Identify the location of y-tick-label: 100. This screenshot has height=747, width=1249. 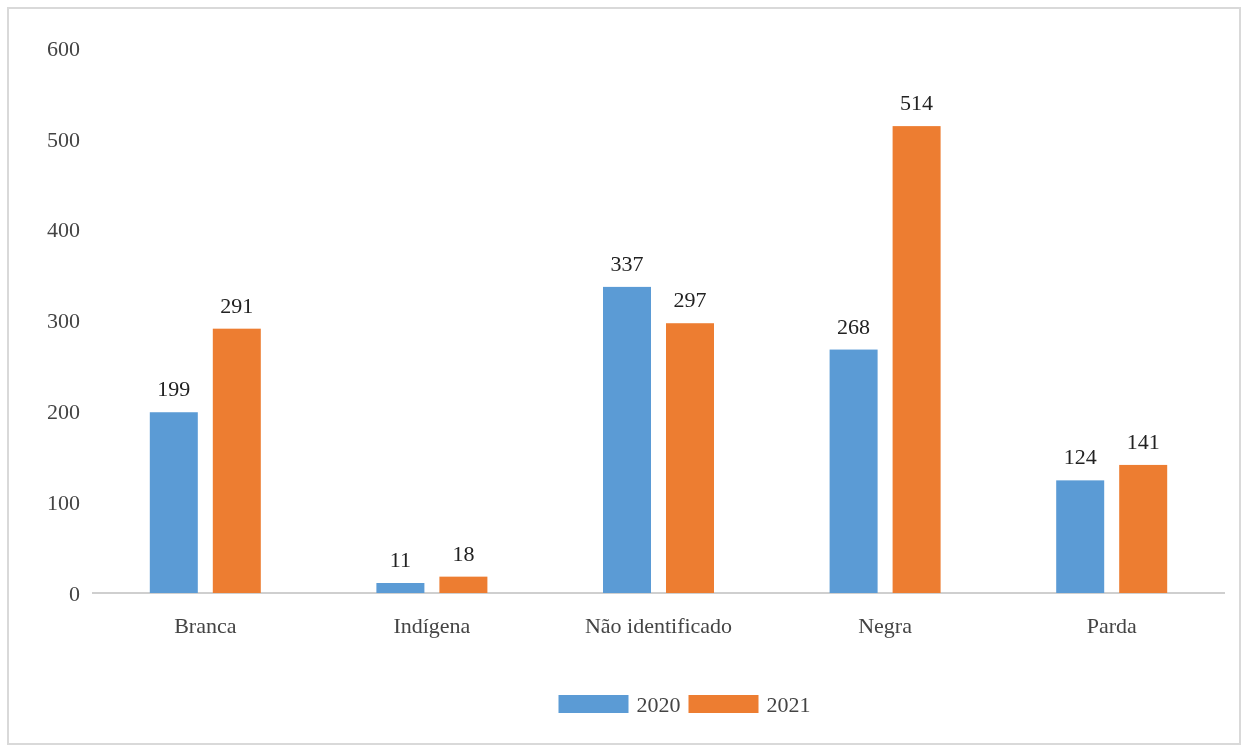
(63, 502).